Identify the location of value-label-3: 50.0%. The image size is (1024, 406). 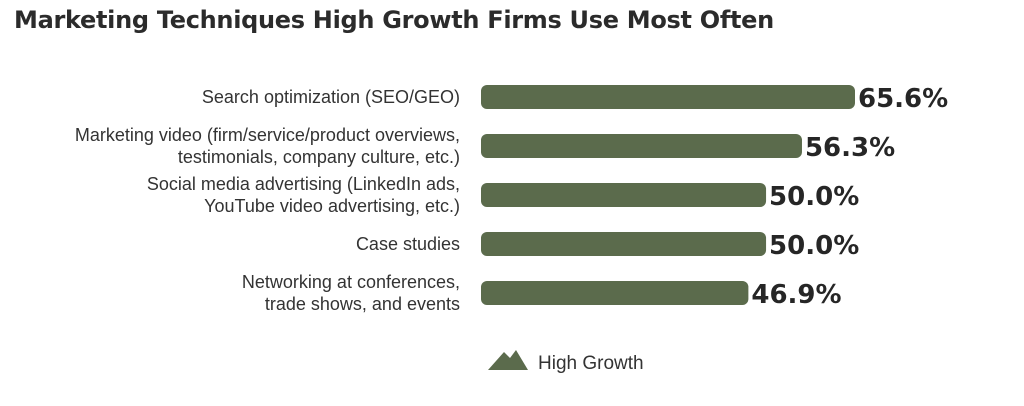
(814, 197).